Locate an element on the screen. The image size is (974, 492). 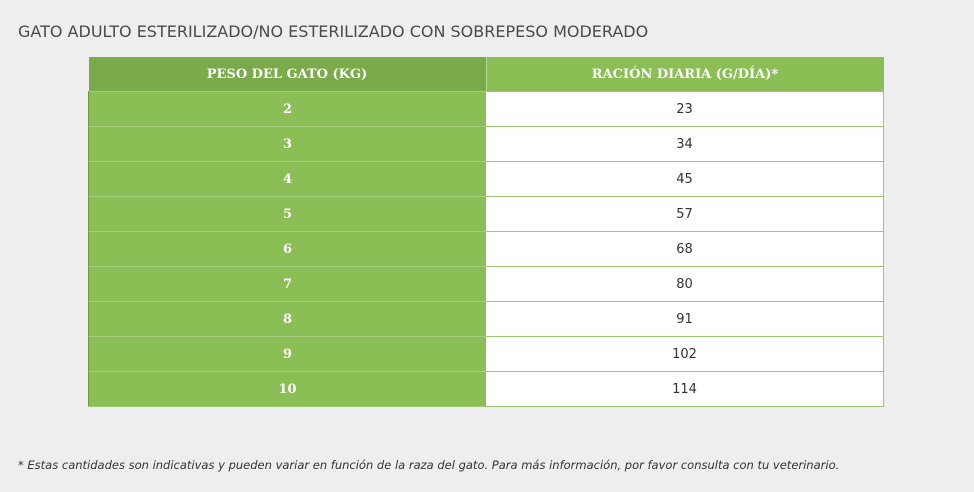
table-row: 5 57 is located at coordinates (486, 214).